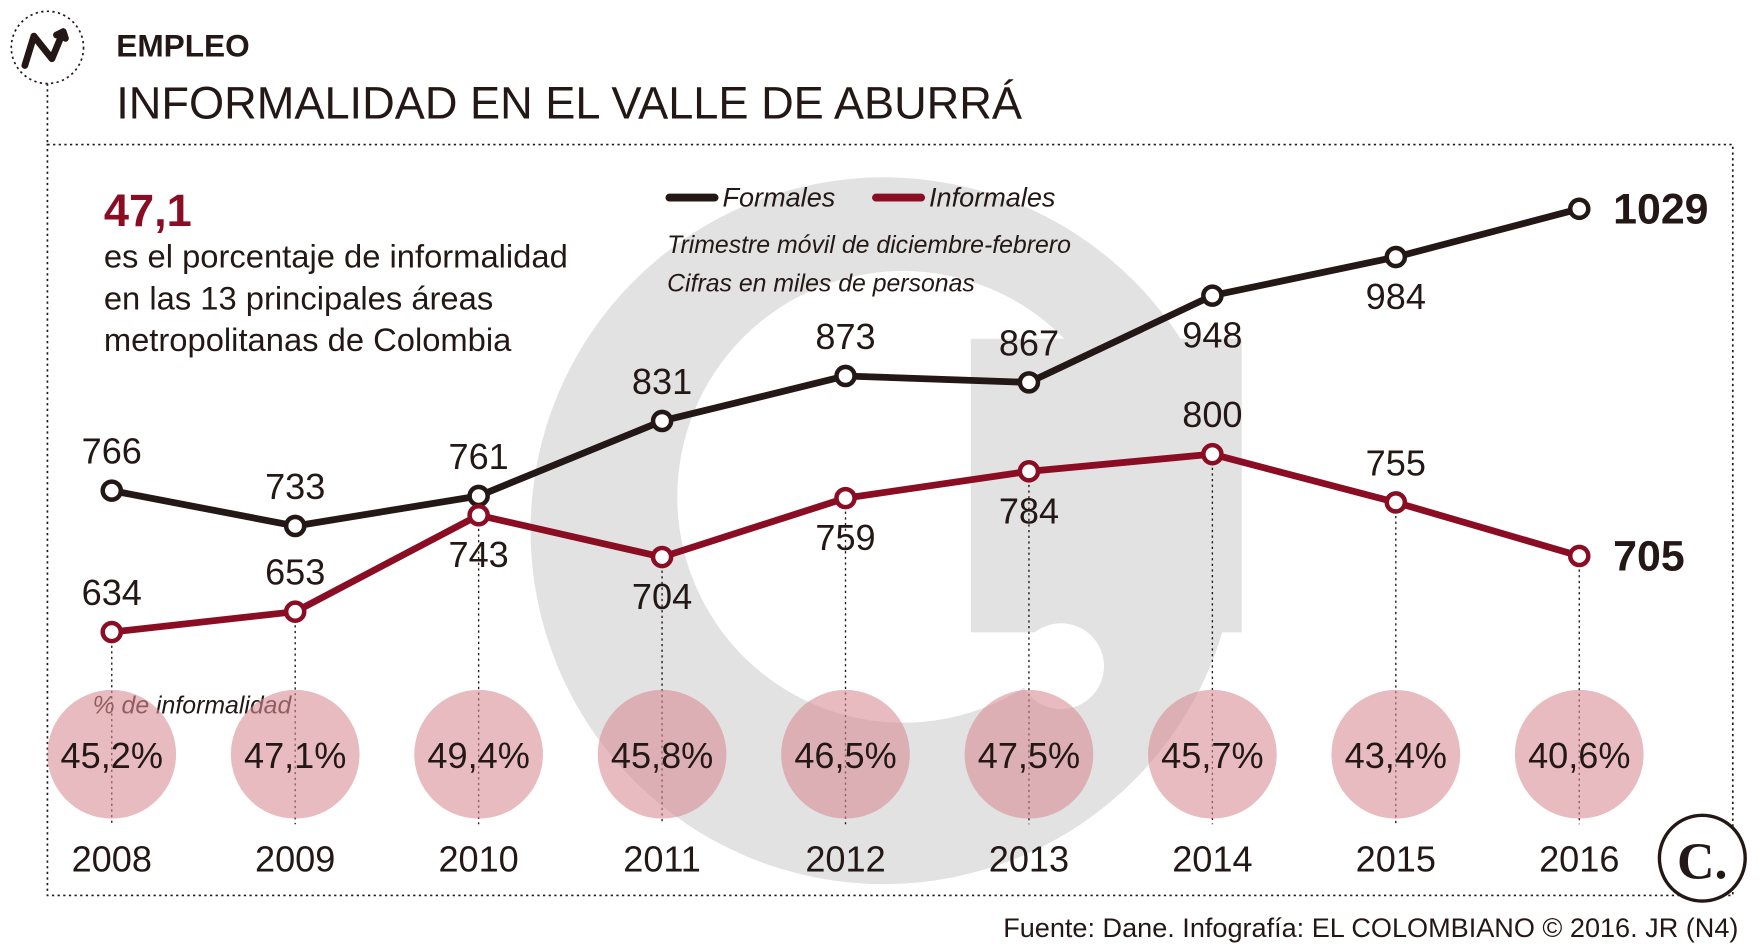 The height and width of the screenshot is (944, 1761). What do you see at coordinates (148, 210) in the screenshot?
I see `highlight: 47,1` at bounding box center [148, 210].